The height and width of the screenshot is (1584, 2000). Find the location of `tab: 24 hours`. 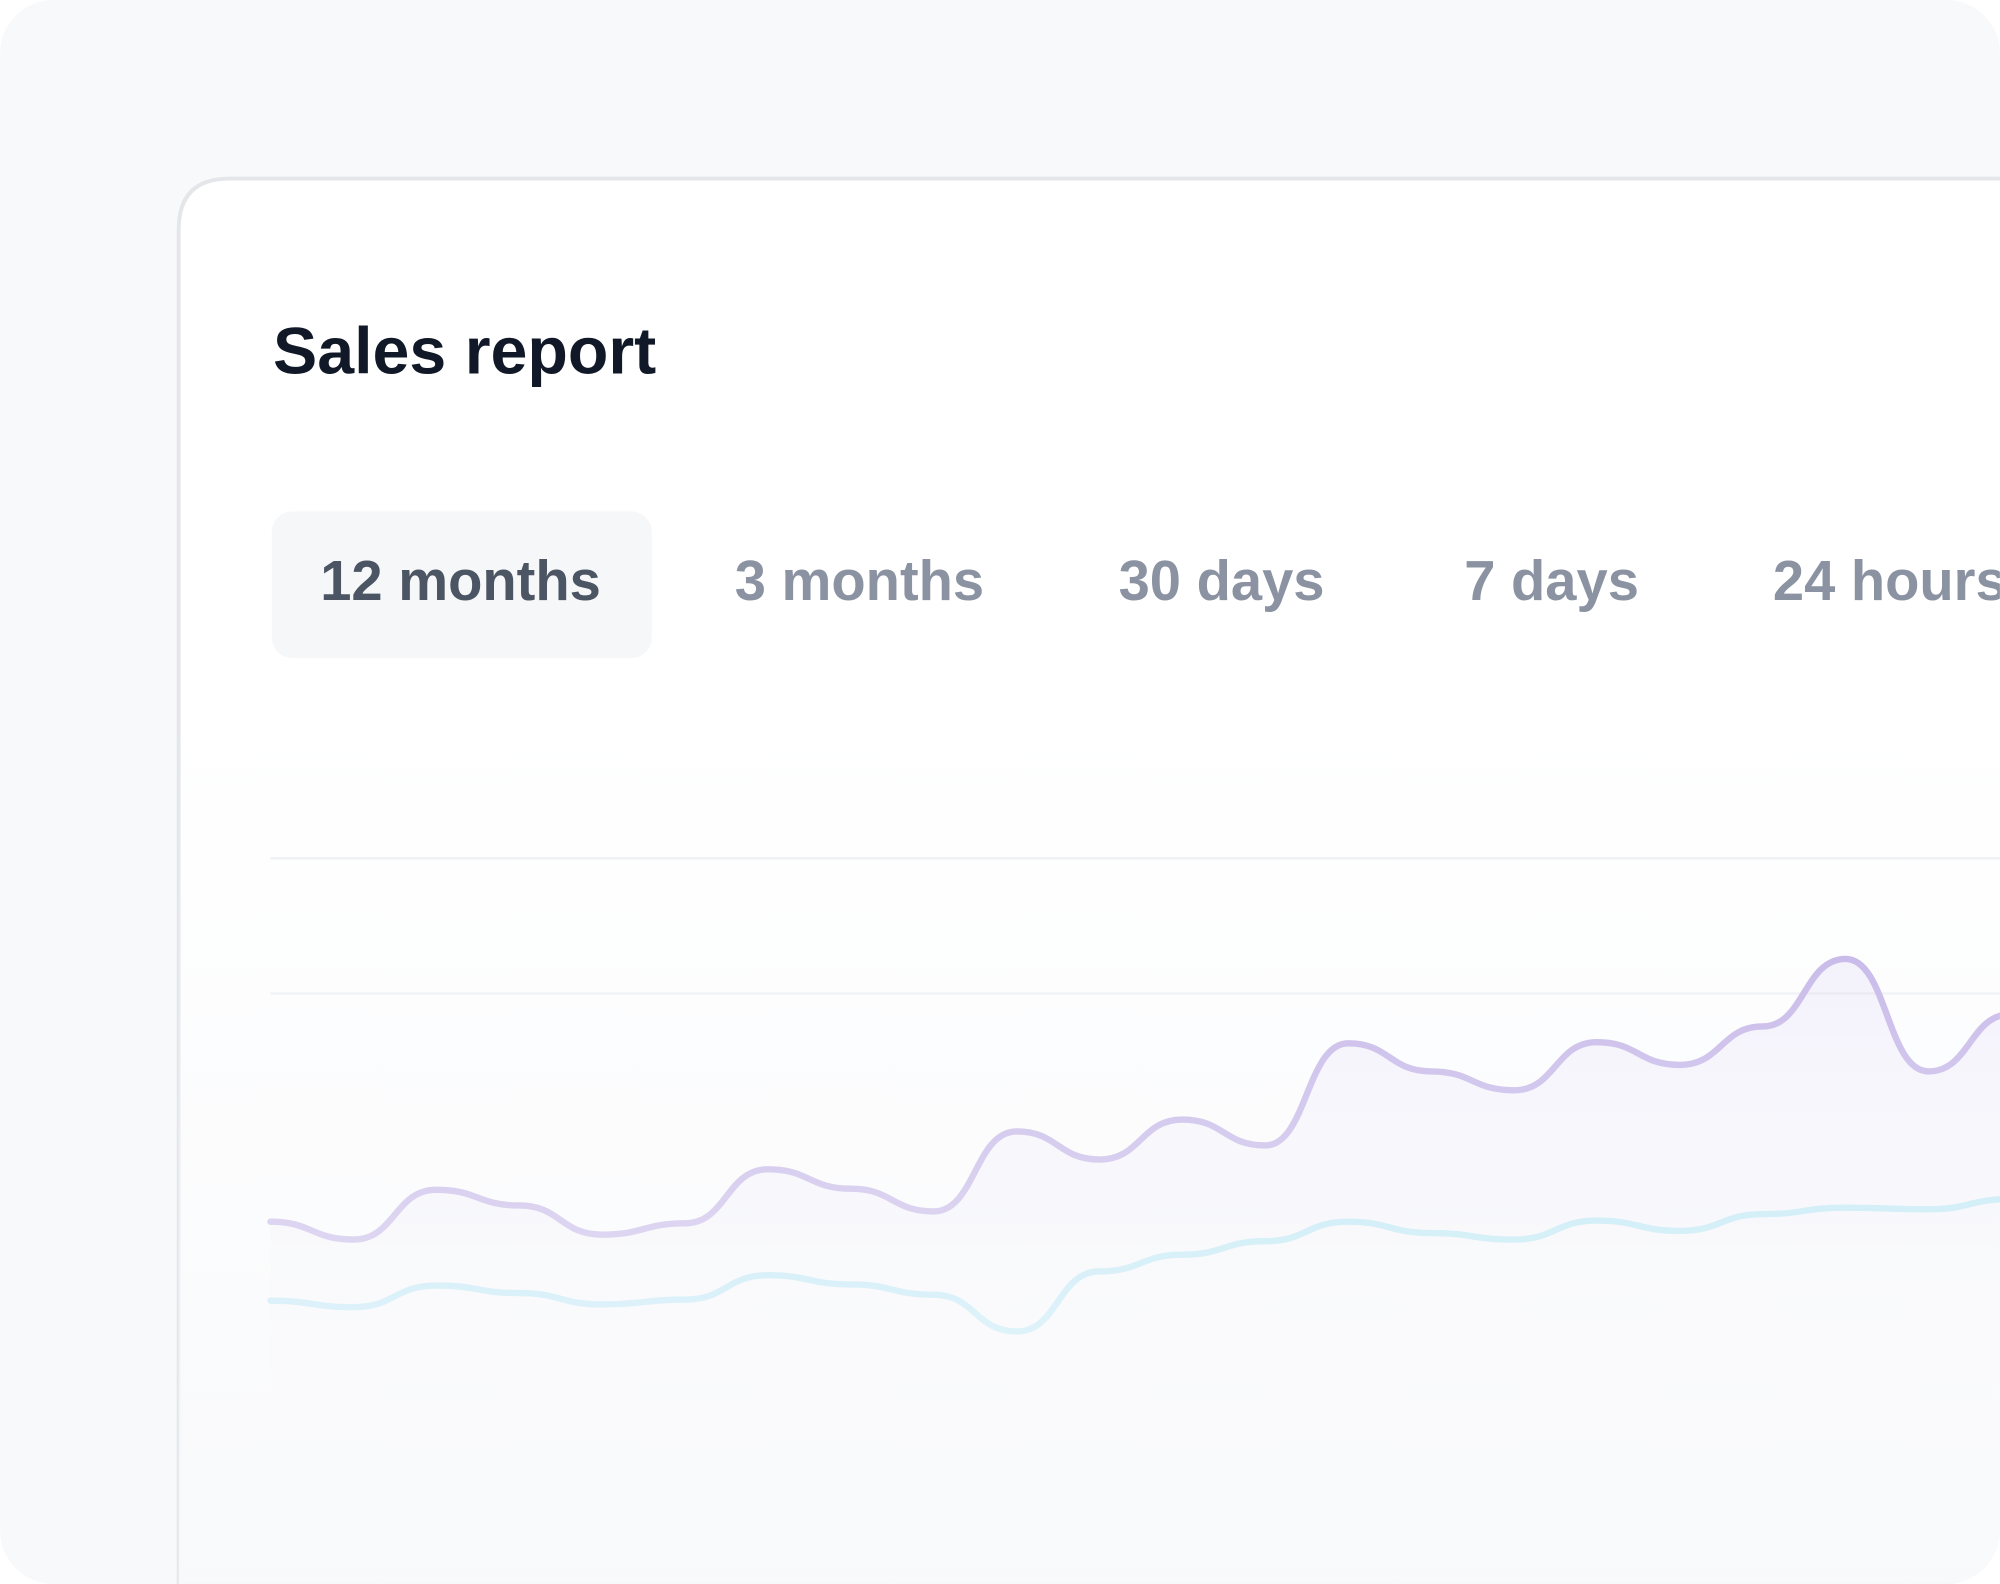

tab: 24 hours is located at coordinates (1886, 580).